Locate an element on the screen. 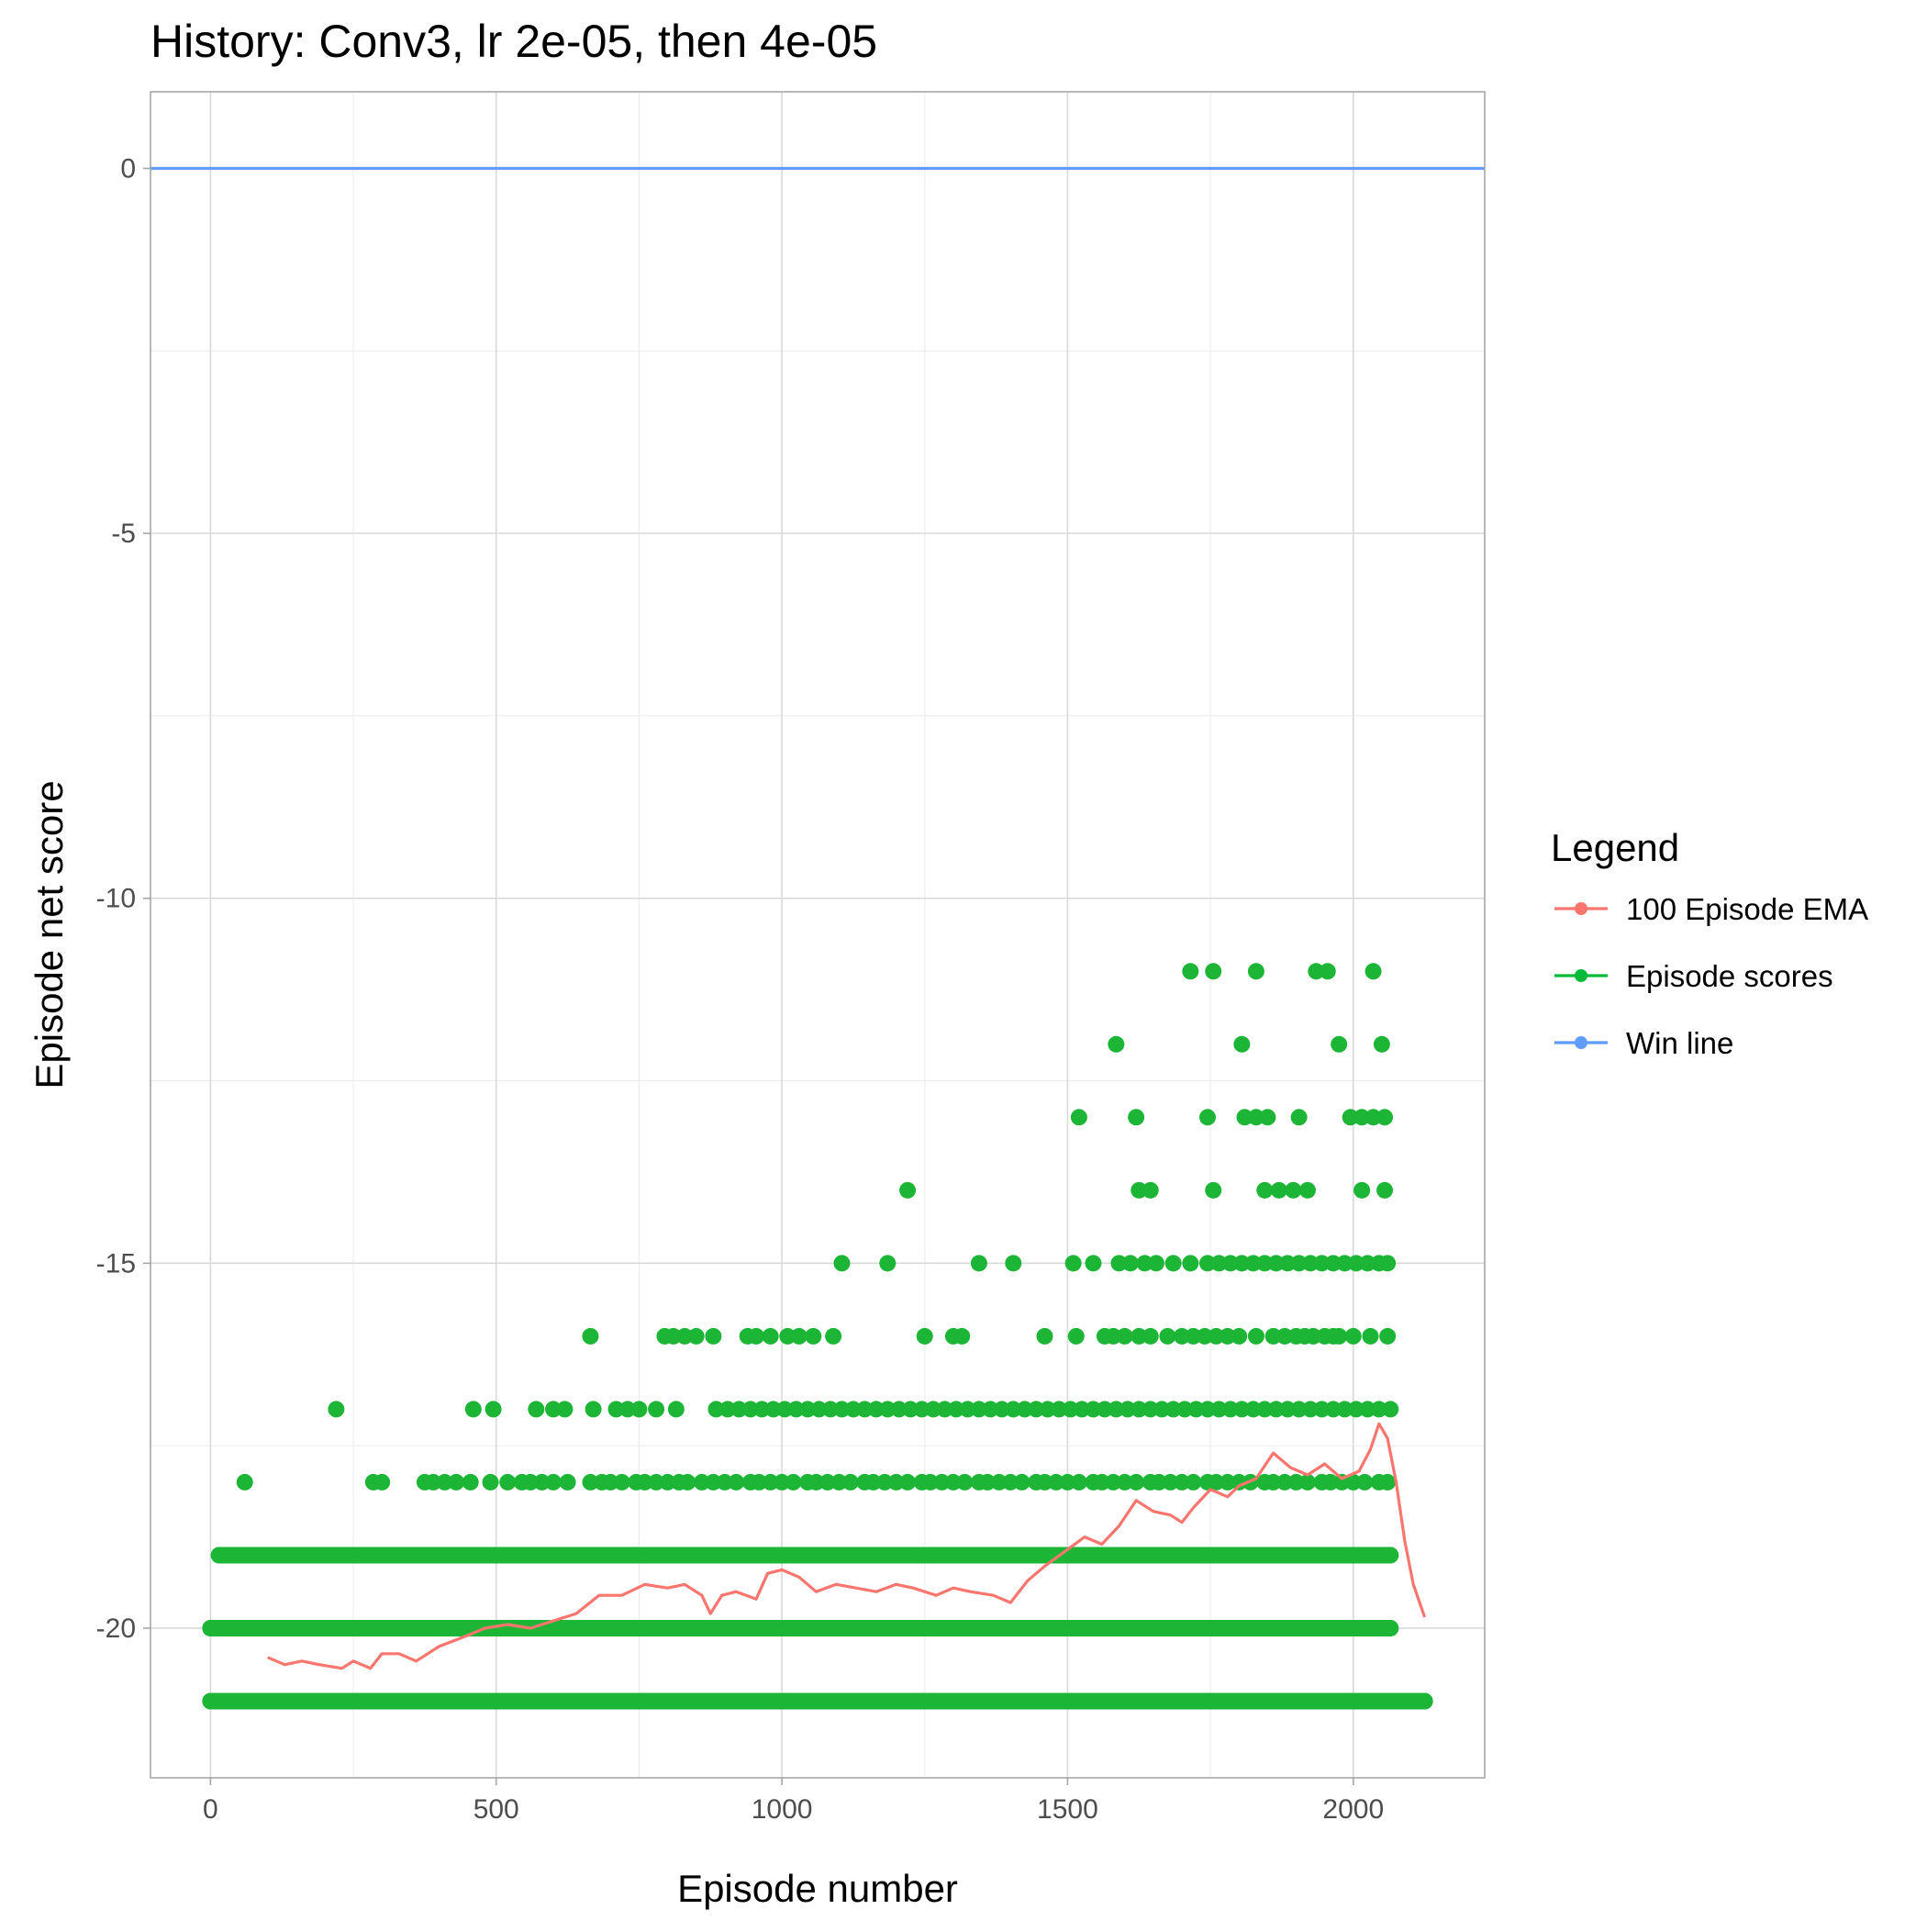 Image resolution: width=1927 pixels, height=1932 pixels. legend-key-dot is located at coordinates (1581, 975).